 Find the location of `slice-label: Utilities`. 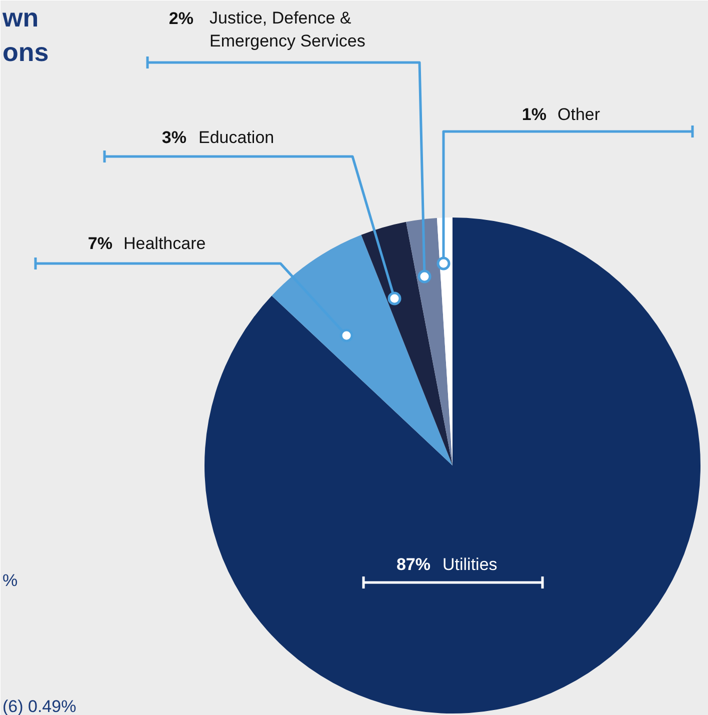

slice-label: Utilities is located at coordinates (470, 564).